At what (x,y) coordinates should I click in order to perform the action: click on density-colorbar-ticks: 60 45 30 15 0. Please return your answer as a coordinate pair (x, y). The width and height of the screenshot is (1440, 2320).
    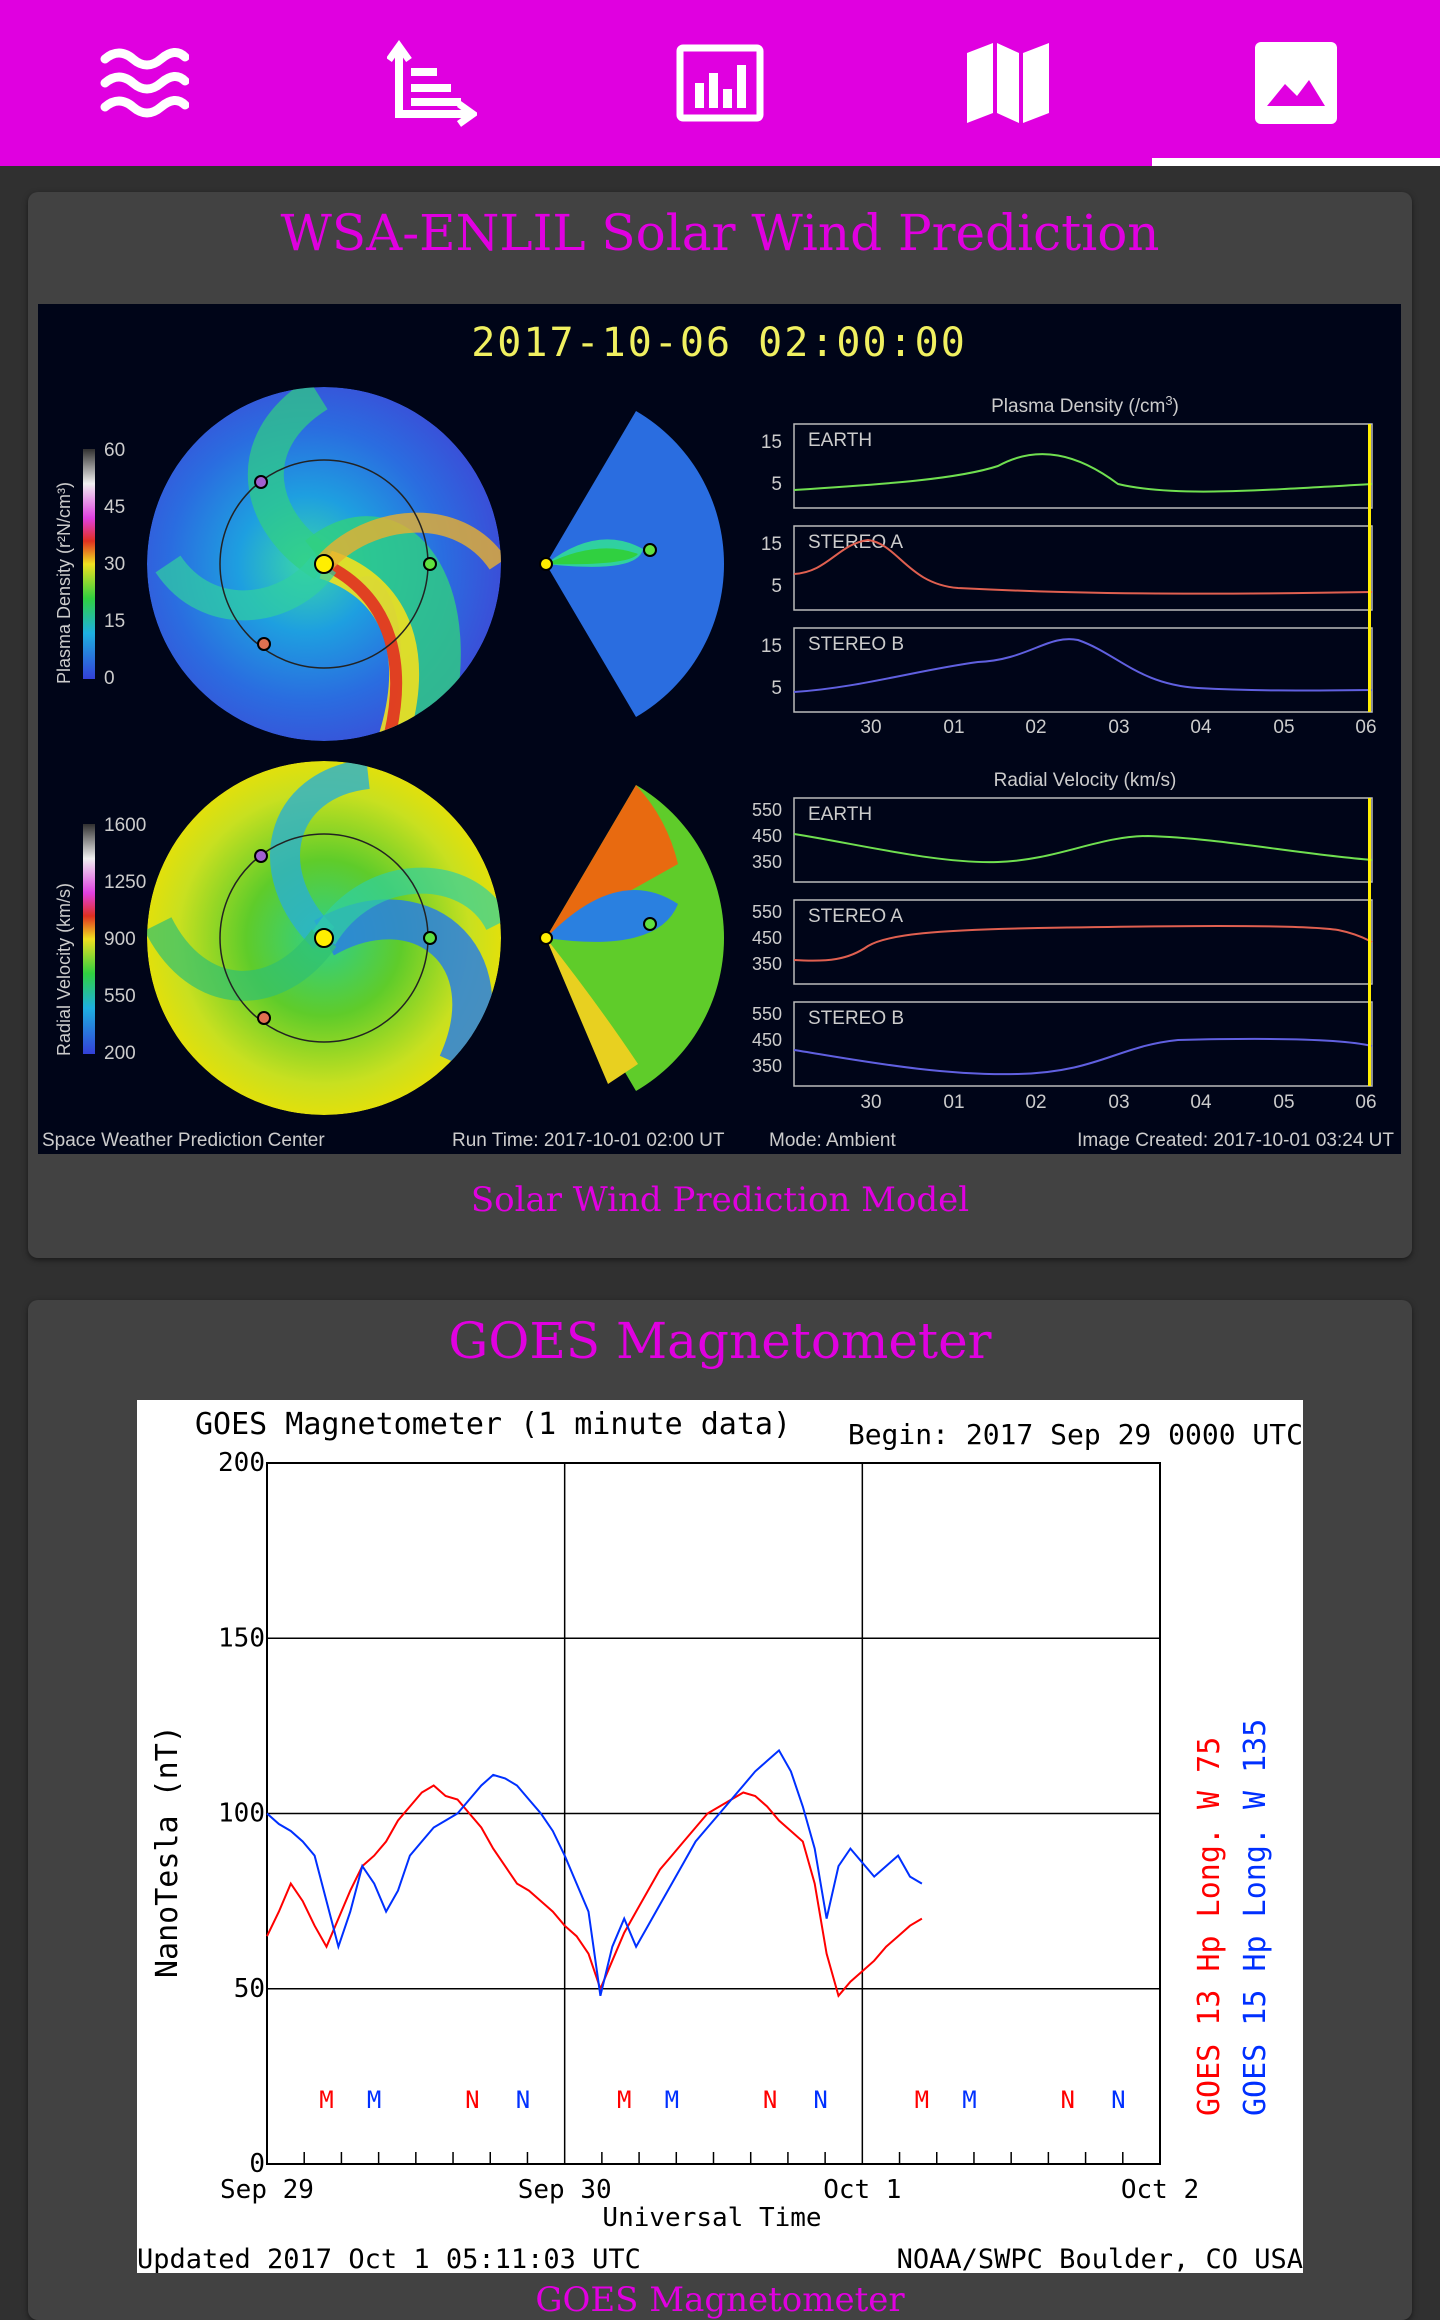
    Looking at the image, I should click on (114, 564).